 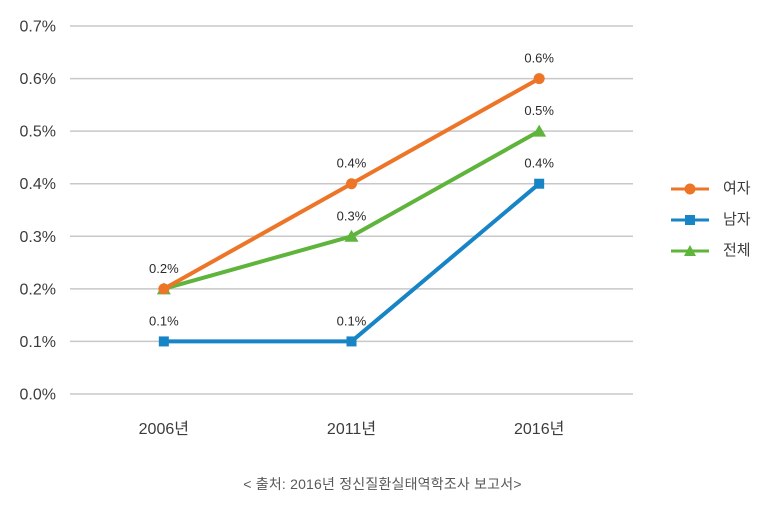 I want to click on legend-item-total: 전체, so click(x=710, y=250).